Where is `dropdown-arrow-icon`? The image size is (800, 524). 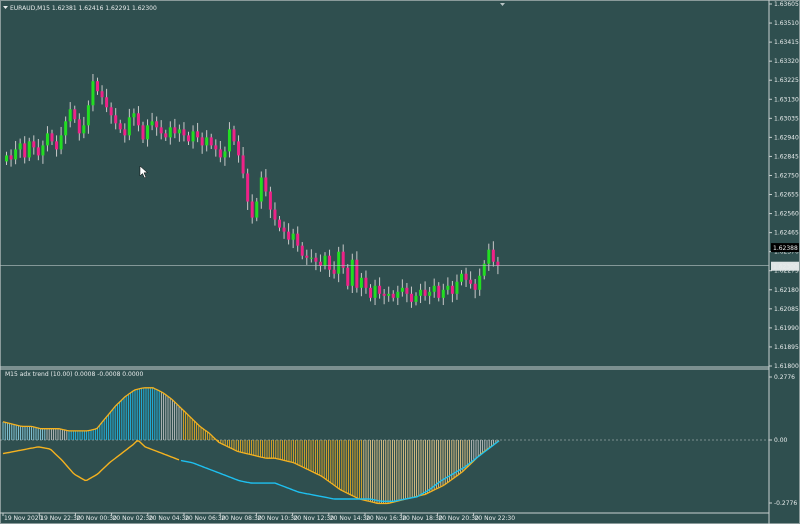 dropdown-arrow-icon is located at coordinates (5, 7).